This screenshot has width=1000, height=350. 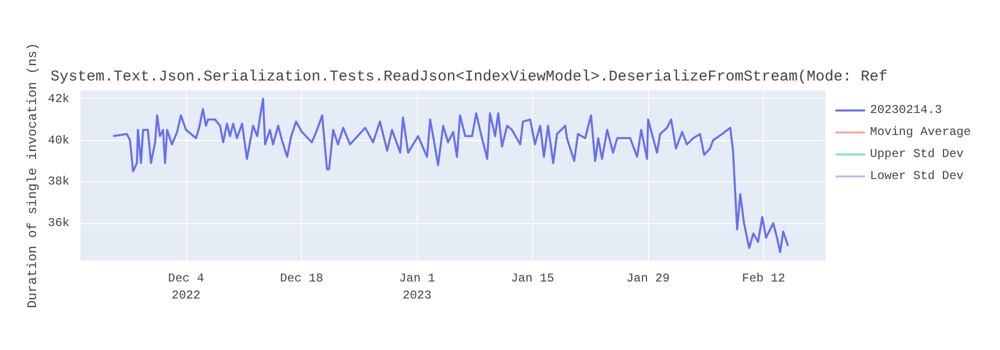 I want to click on x-tick-label: Dec 4 2022, so click(x=186, y=287).